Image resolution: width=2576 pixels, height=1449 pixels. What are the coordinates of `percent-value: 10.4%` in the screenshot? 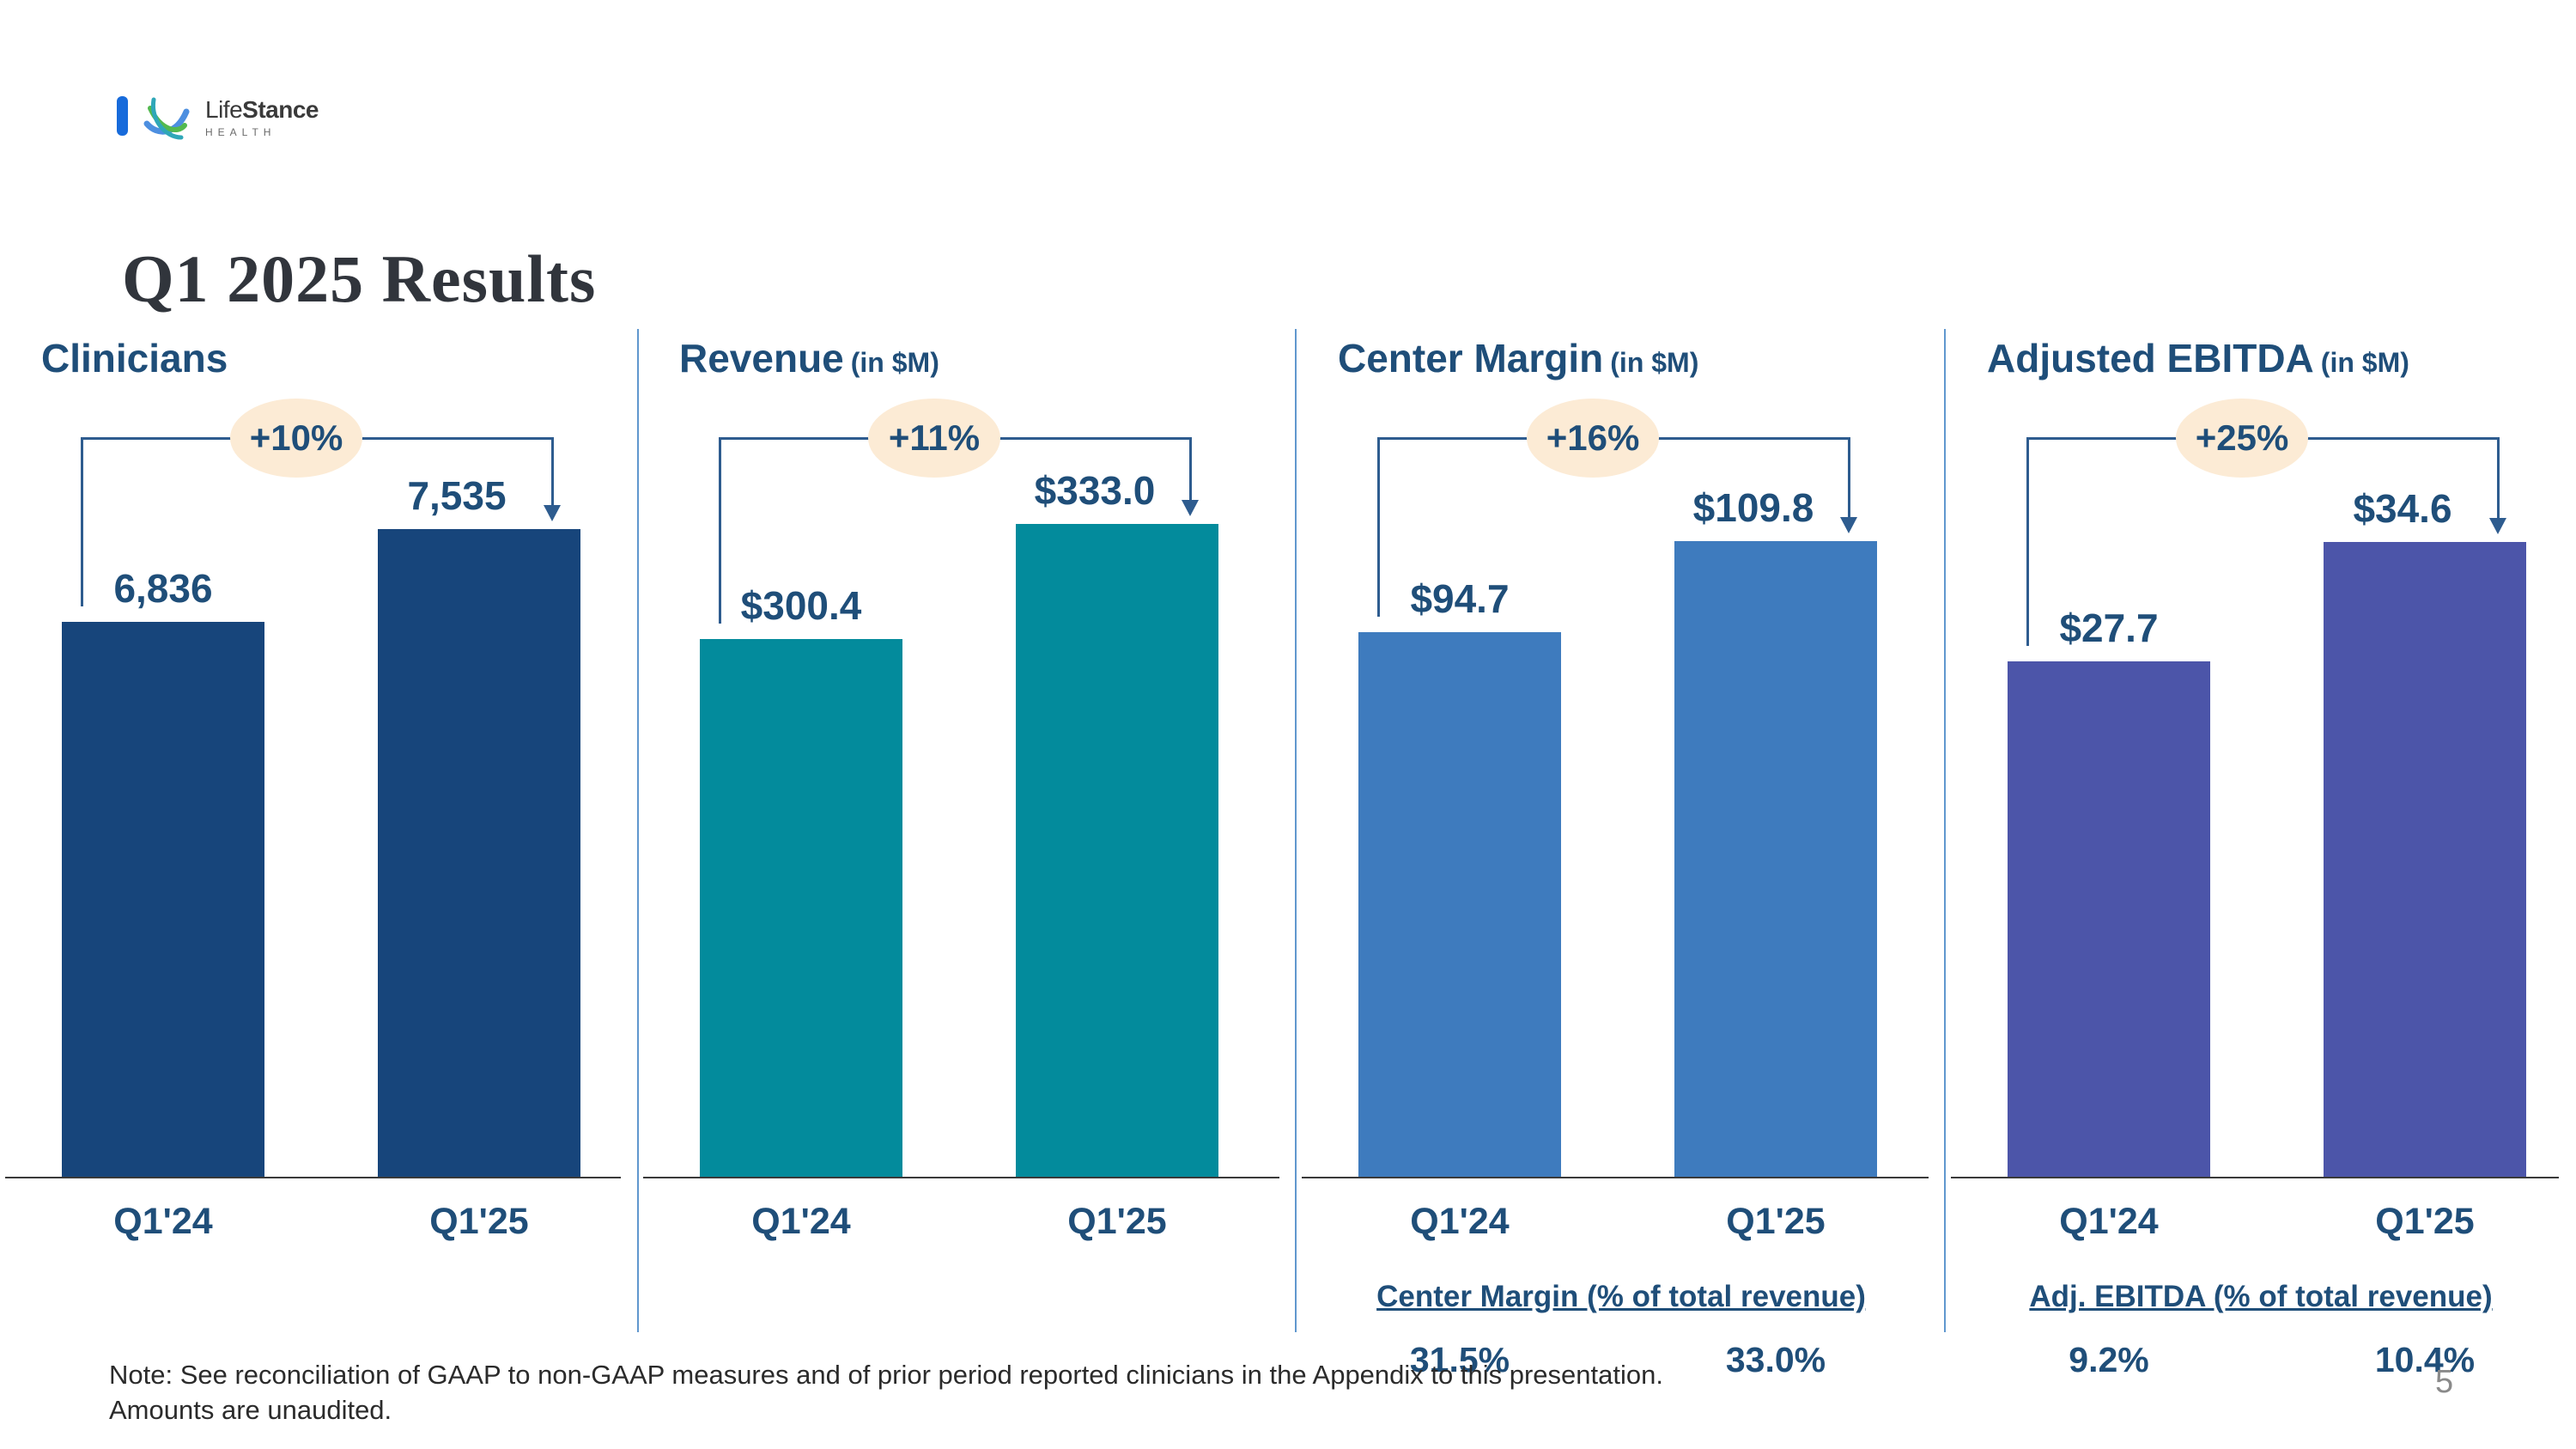 It's located at (2425, 1359).